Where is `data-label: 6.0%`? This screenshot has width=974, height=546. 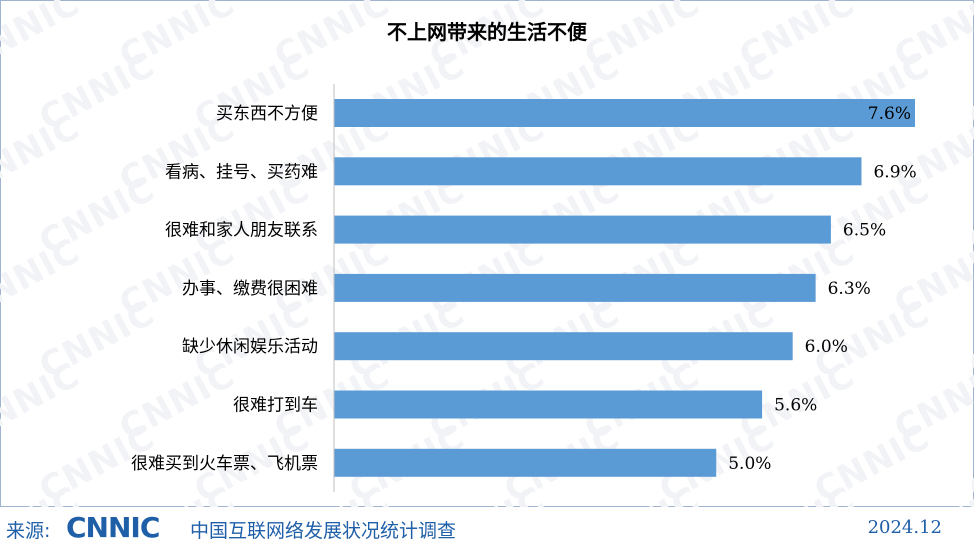 data-label: 6.0% is located at coordinates (826, 347).